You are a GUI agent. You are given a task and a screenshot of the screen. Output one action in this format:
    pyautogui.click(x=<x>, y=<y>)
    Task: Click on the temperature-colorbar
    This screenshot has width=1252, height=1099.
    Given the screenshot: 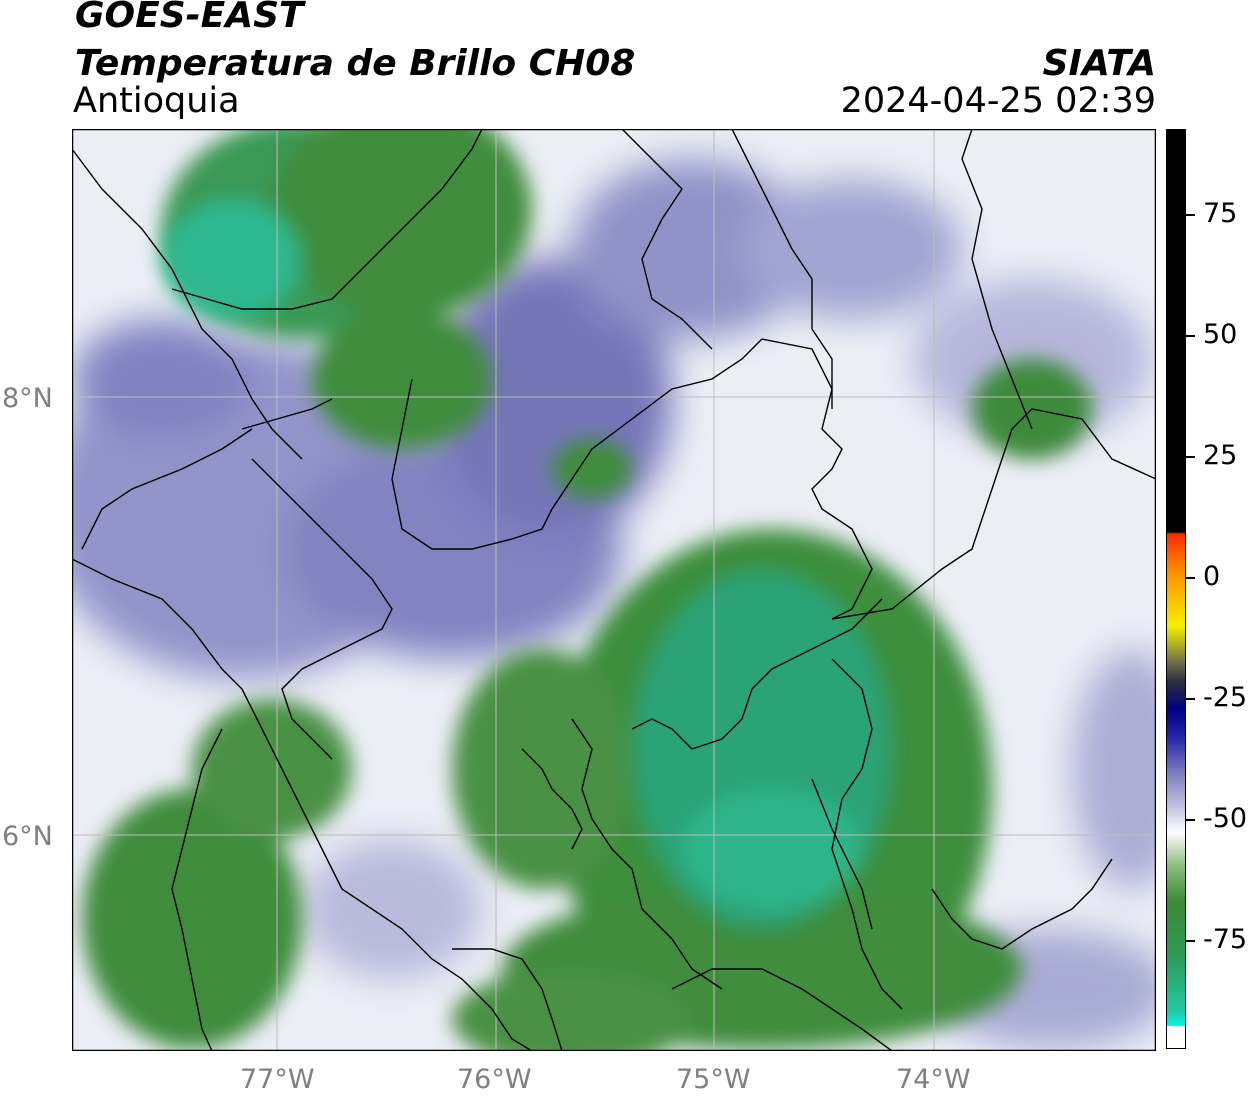 What is the action you would take?
    pyautogui.click(x=1176, y=589)
    